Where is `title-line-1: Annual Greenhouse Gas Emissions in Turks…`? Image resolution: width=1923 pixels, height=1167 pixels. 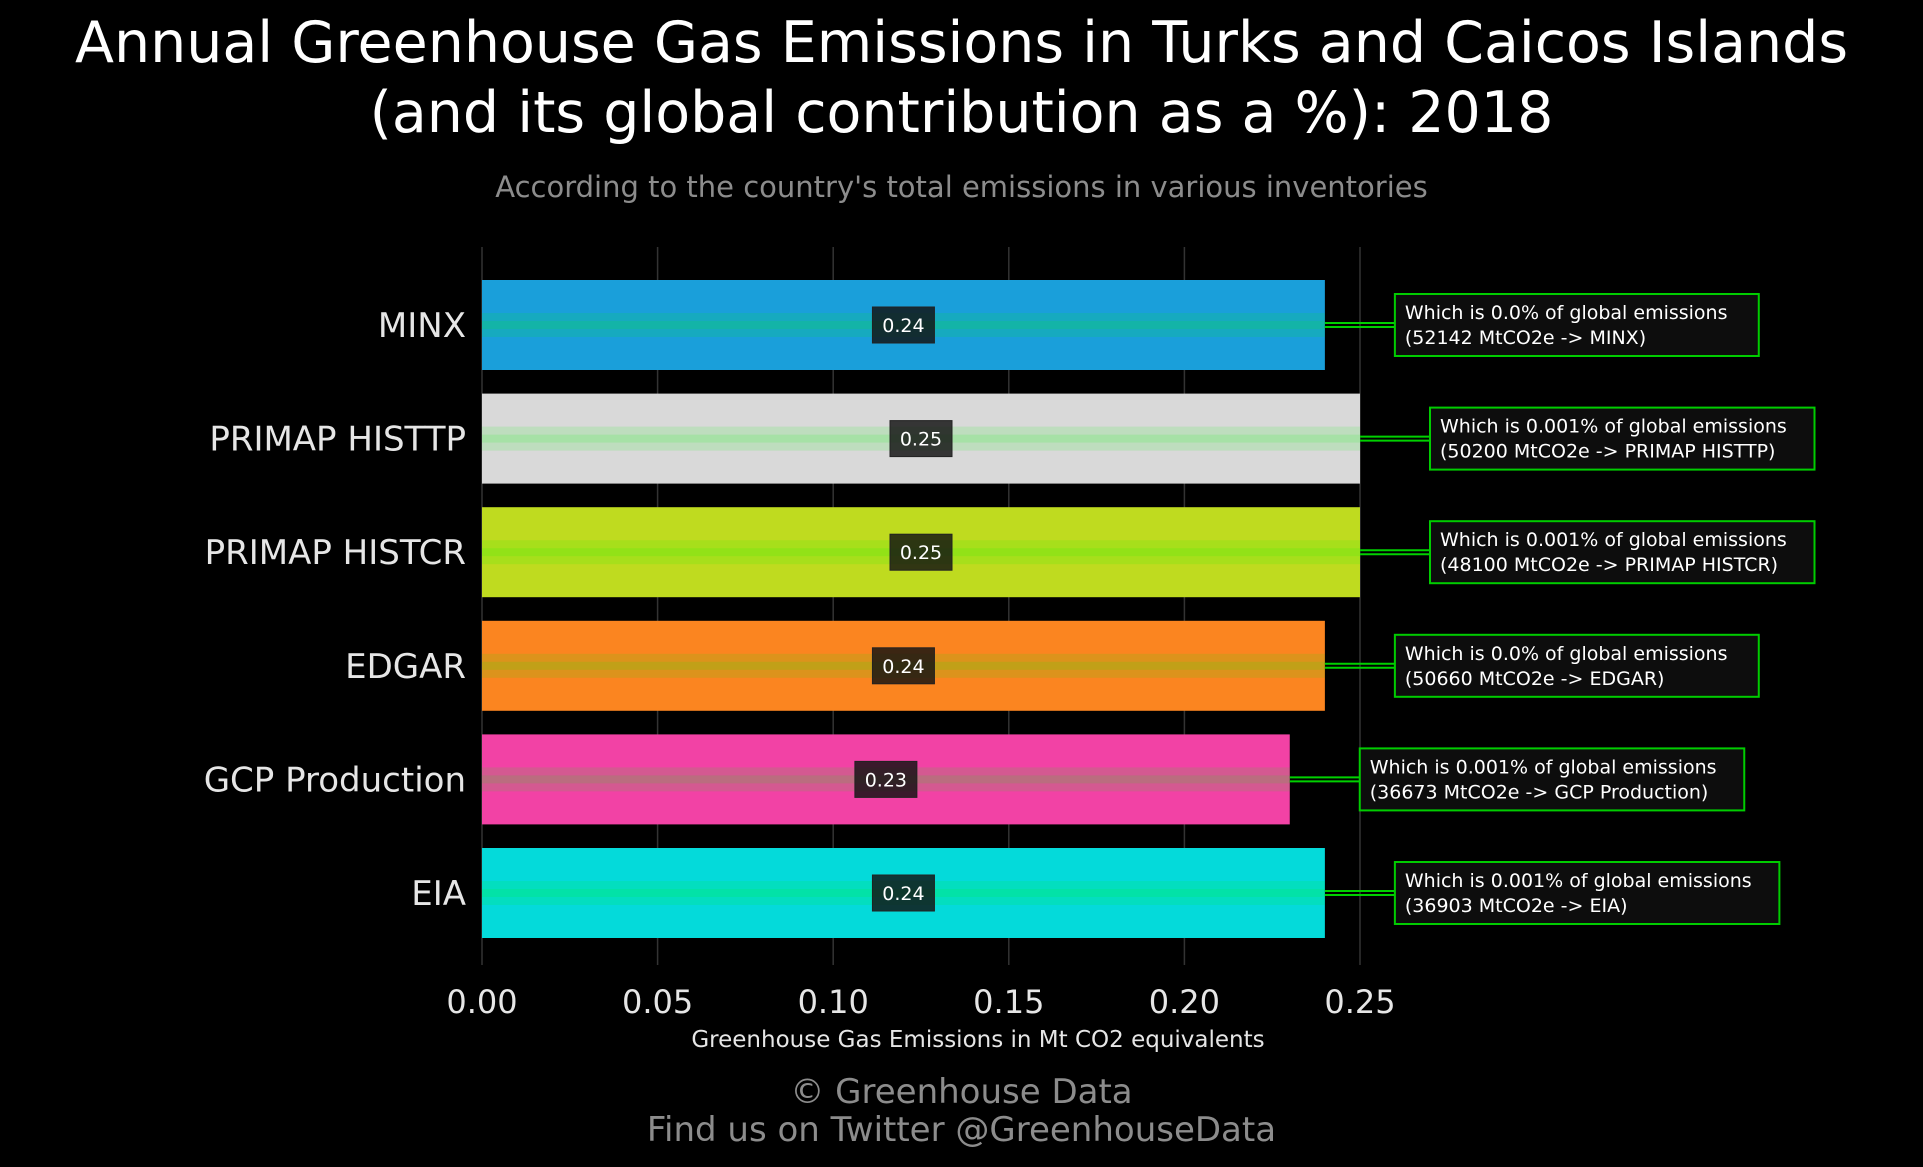
title-line-1: Annual Greenhouse Gas Emissions in Turks… is located at coordinates (961, 43).